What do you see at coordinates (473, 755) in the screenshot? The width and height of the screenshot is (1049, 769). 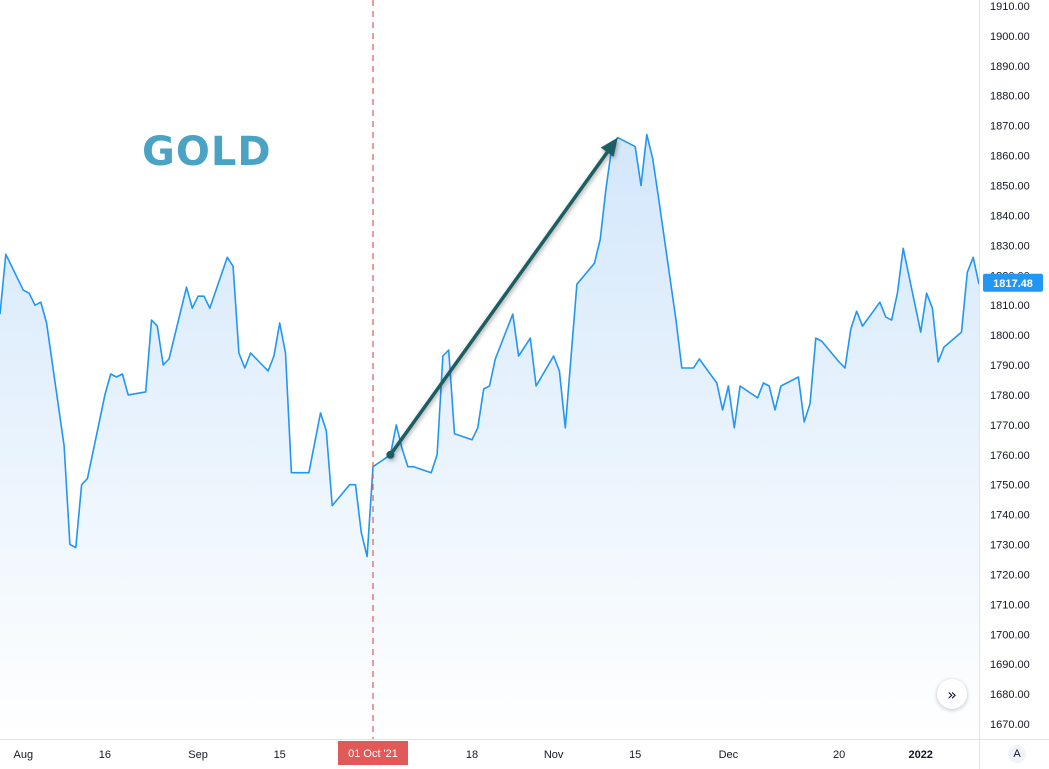 I see `time-axis: Aug 16 Sep 15 18 Nov 15 Dec 20 2022` at bounding box center [473, 755].